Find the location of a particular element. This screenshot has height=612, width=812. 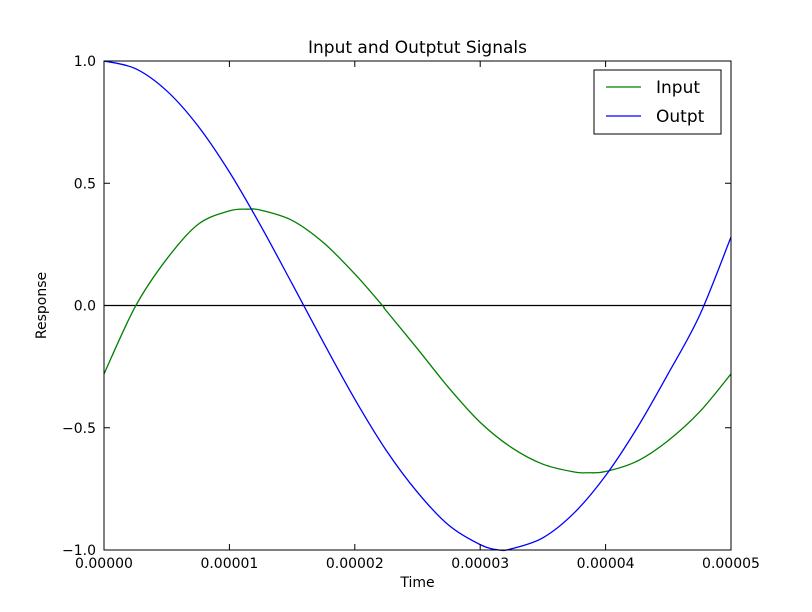

x-tick-label: 0.00004 is located at coordinates (606, 564).